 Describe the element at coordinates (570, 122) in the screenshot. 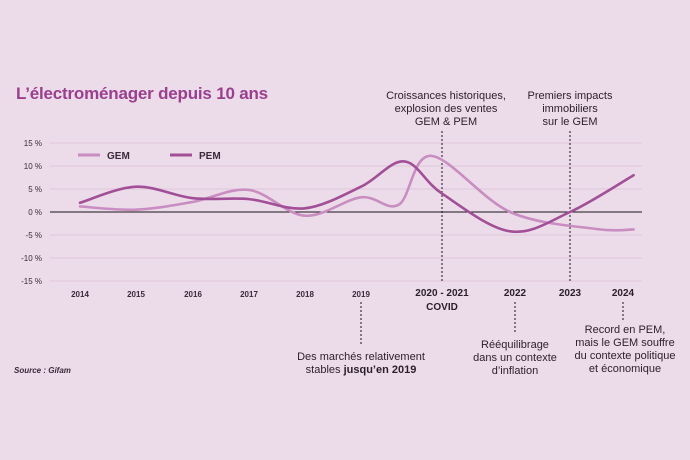

I see `annotation-impacts-line3: sur le GEM` at that location.